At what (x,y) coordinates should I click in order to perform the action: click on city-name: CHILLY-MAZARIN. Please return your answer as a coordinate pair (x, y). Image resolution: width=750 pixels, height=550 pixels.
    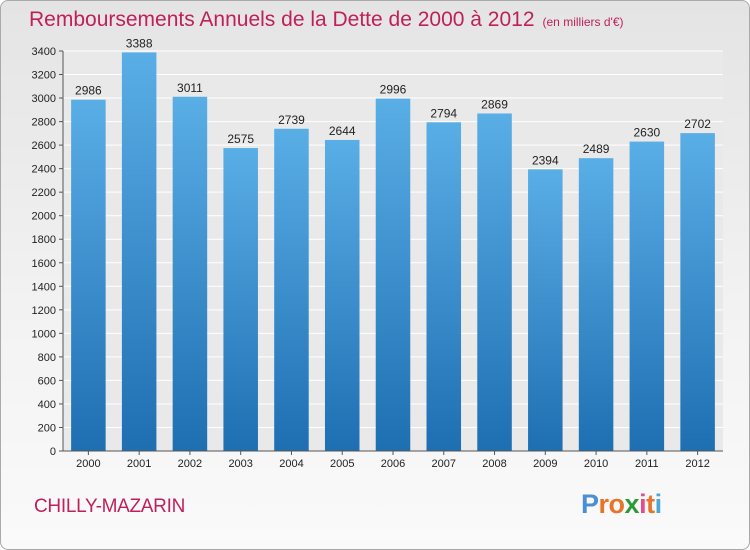
    Looking at the image, I should click on (110, 506).